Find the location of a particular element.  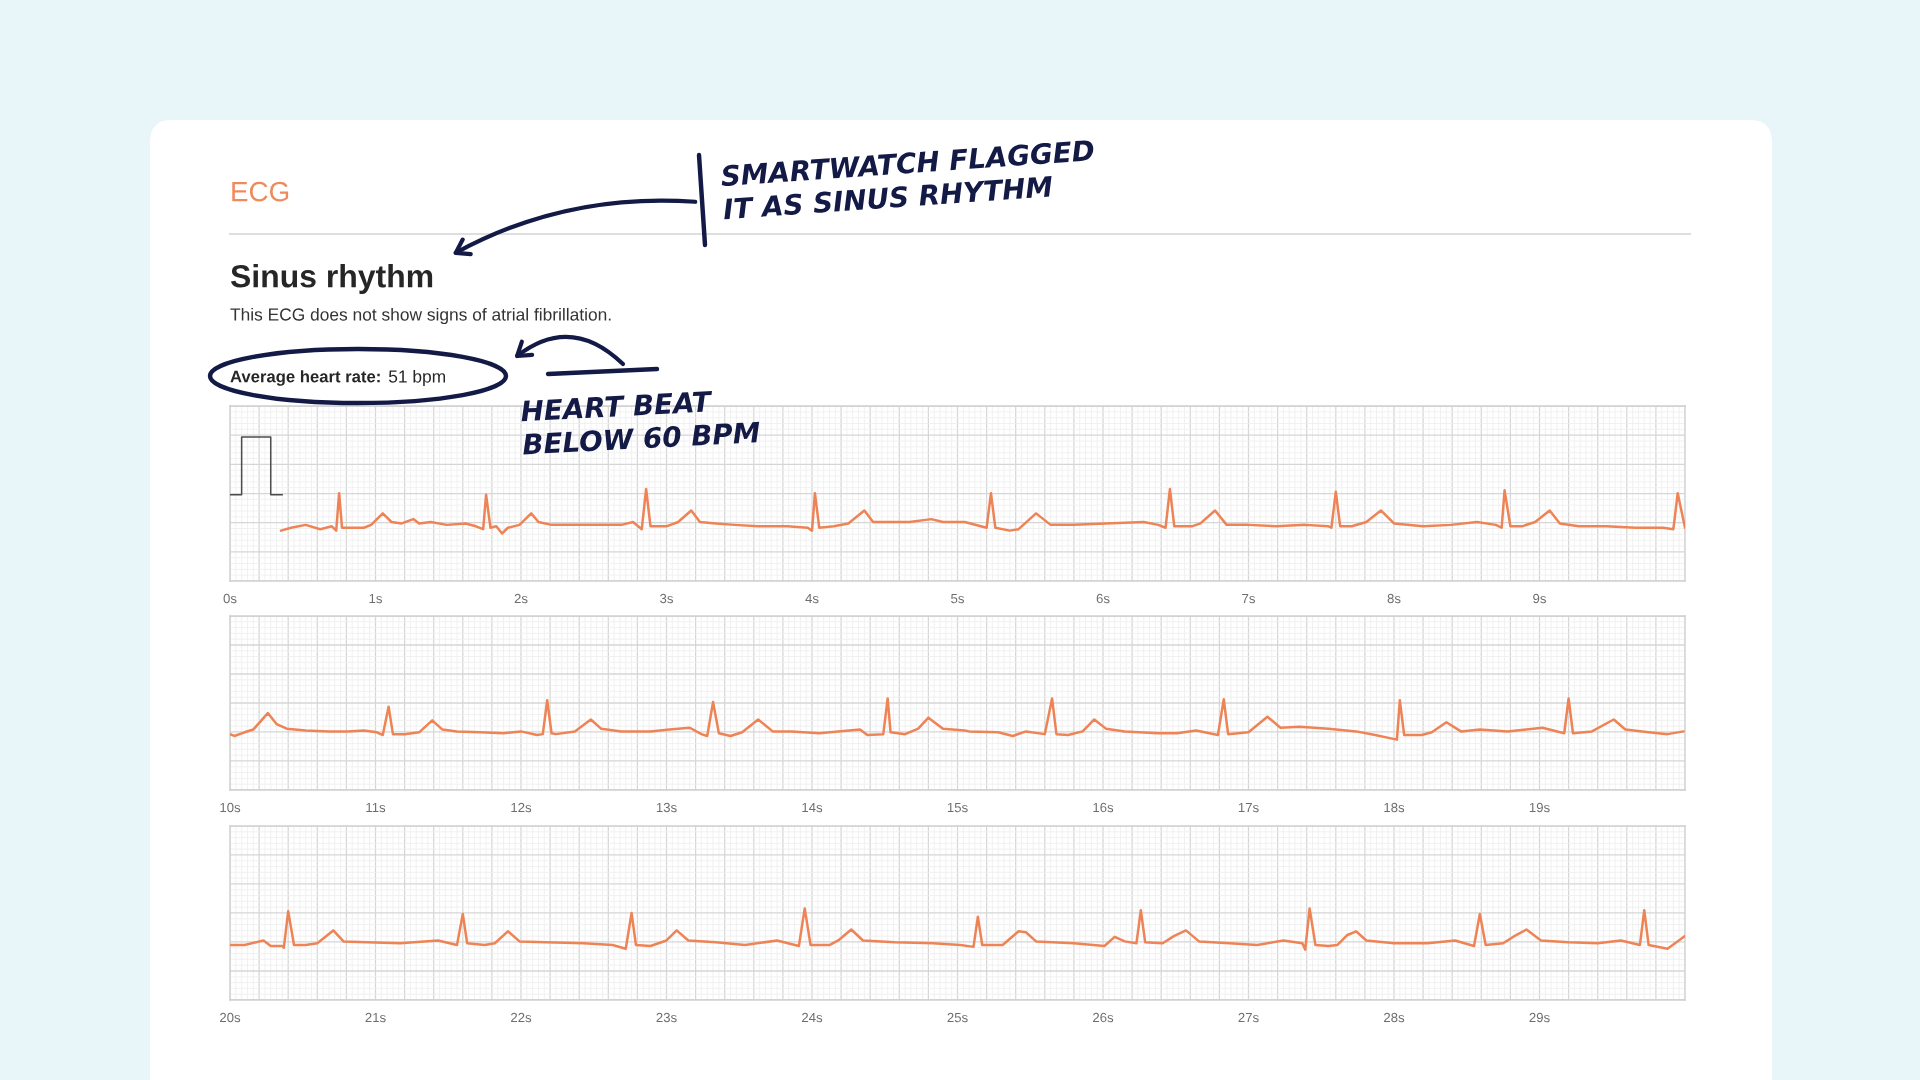

x-tick-label: 29s is located at coordinates (1539, 1017).